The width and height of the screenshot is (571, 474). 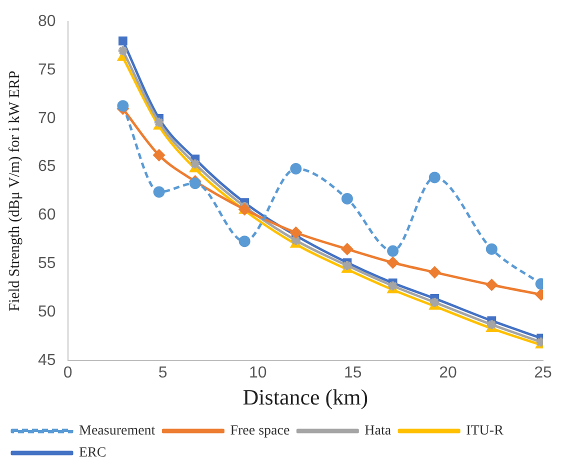 What do you see at coordinates (163, 373) in the screenshot?
I see `x-tick-label: 5` at bounding box center [163, 373].